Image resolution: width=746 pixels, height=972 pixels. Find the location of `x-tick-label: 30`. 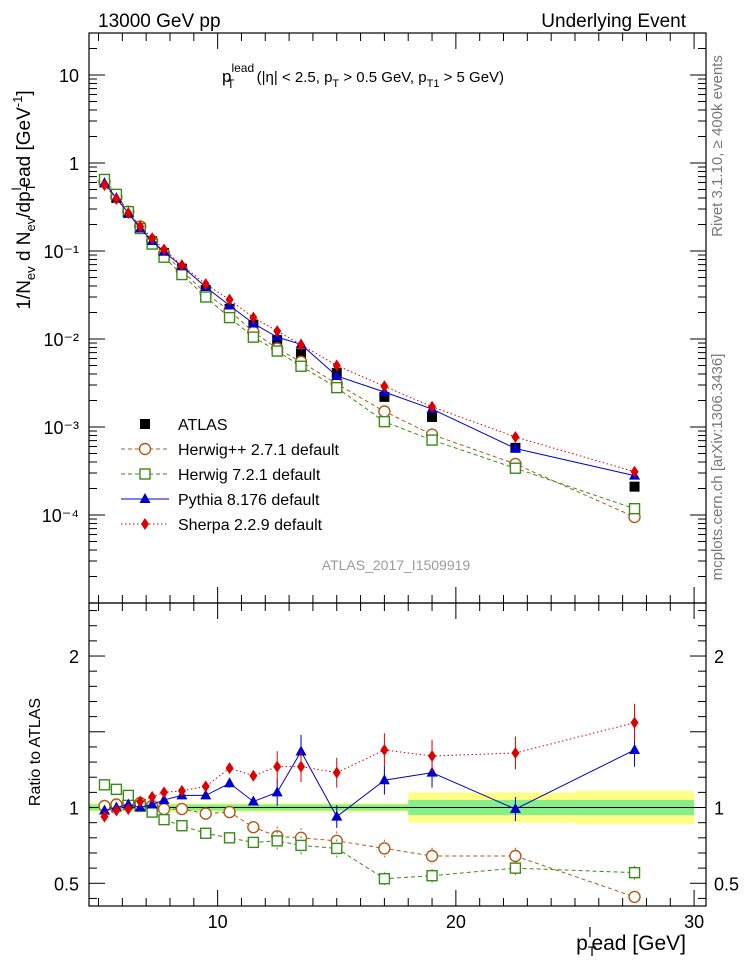

x-tick-label: 30 is located at coordinates (694, 922).